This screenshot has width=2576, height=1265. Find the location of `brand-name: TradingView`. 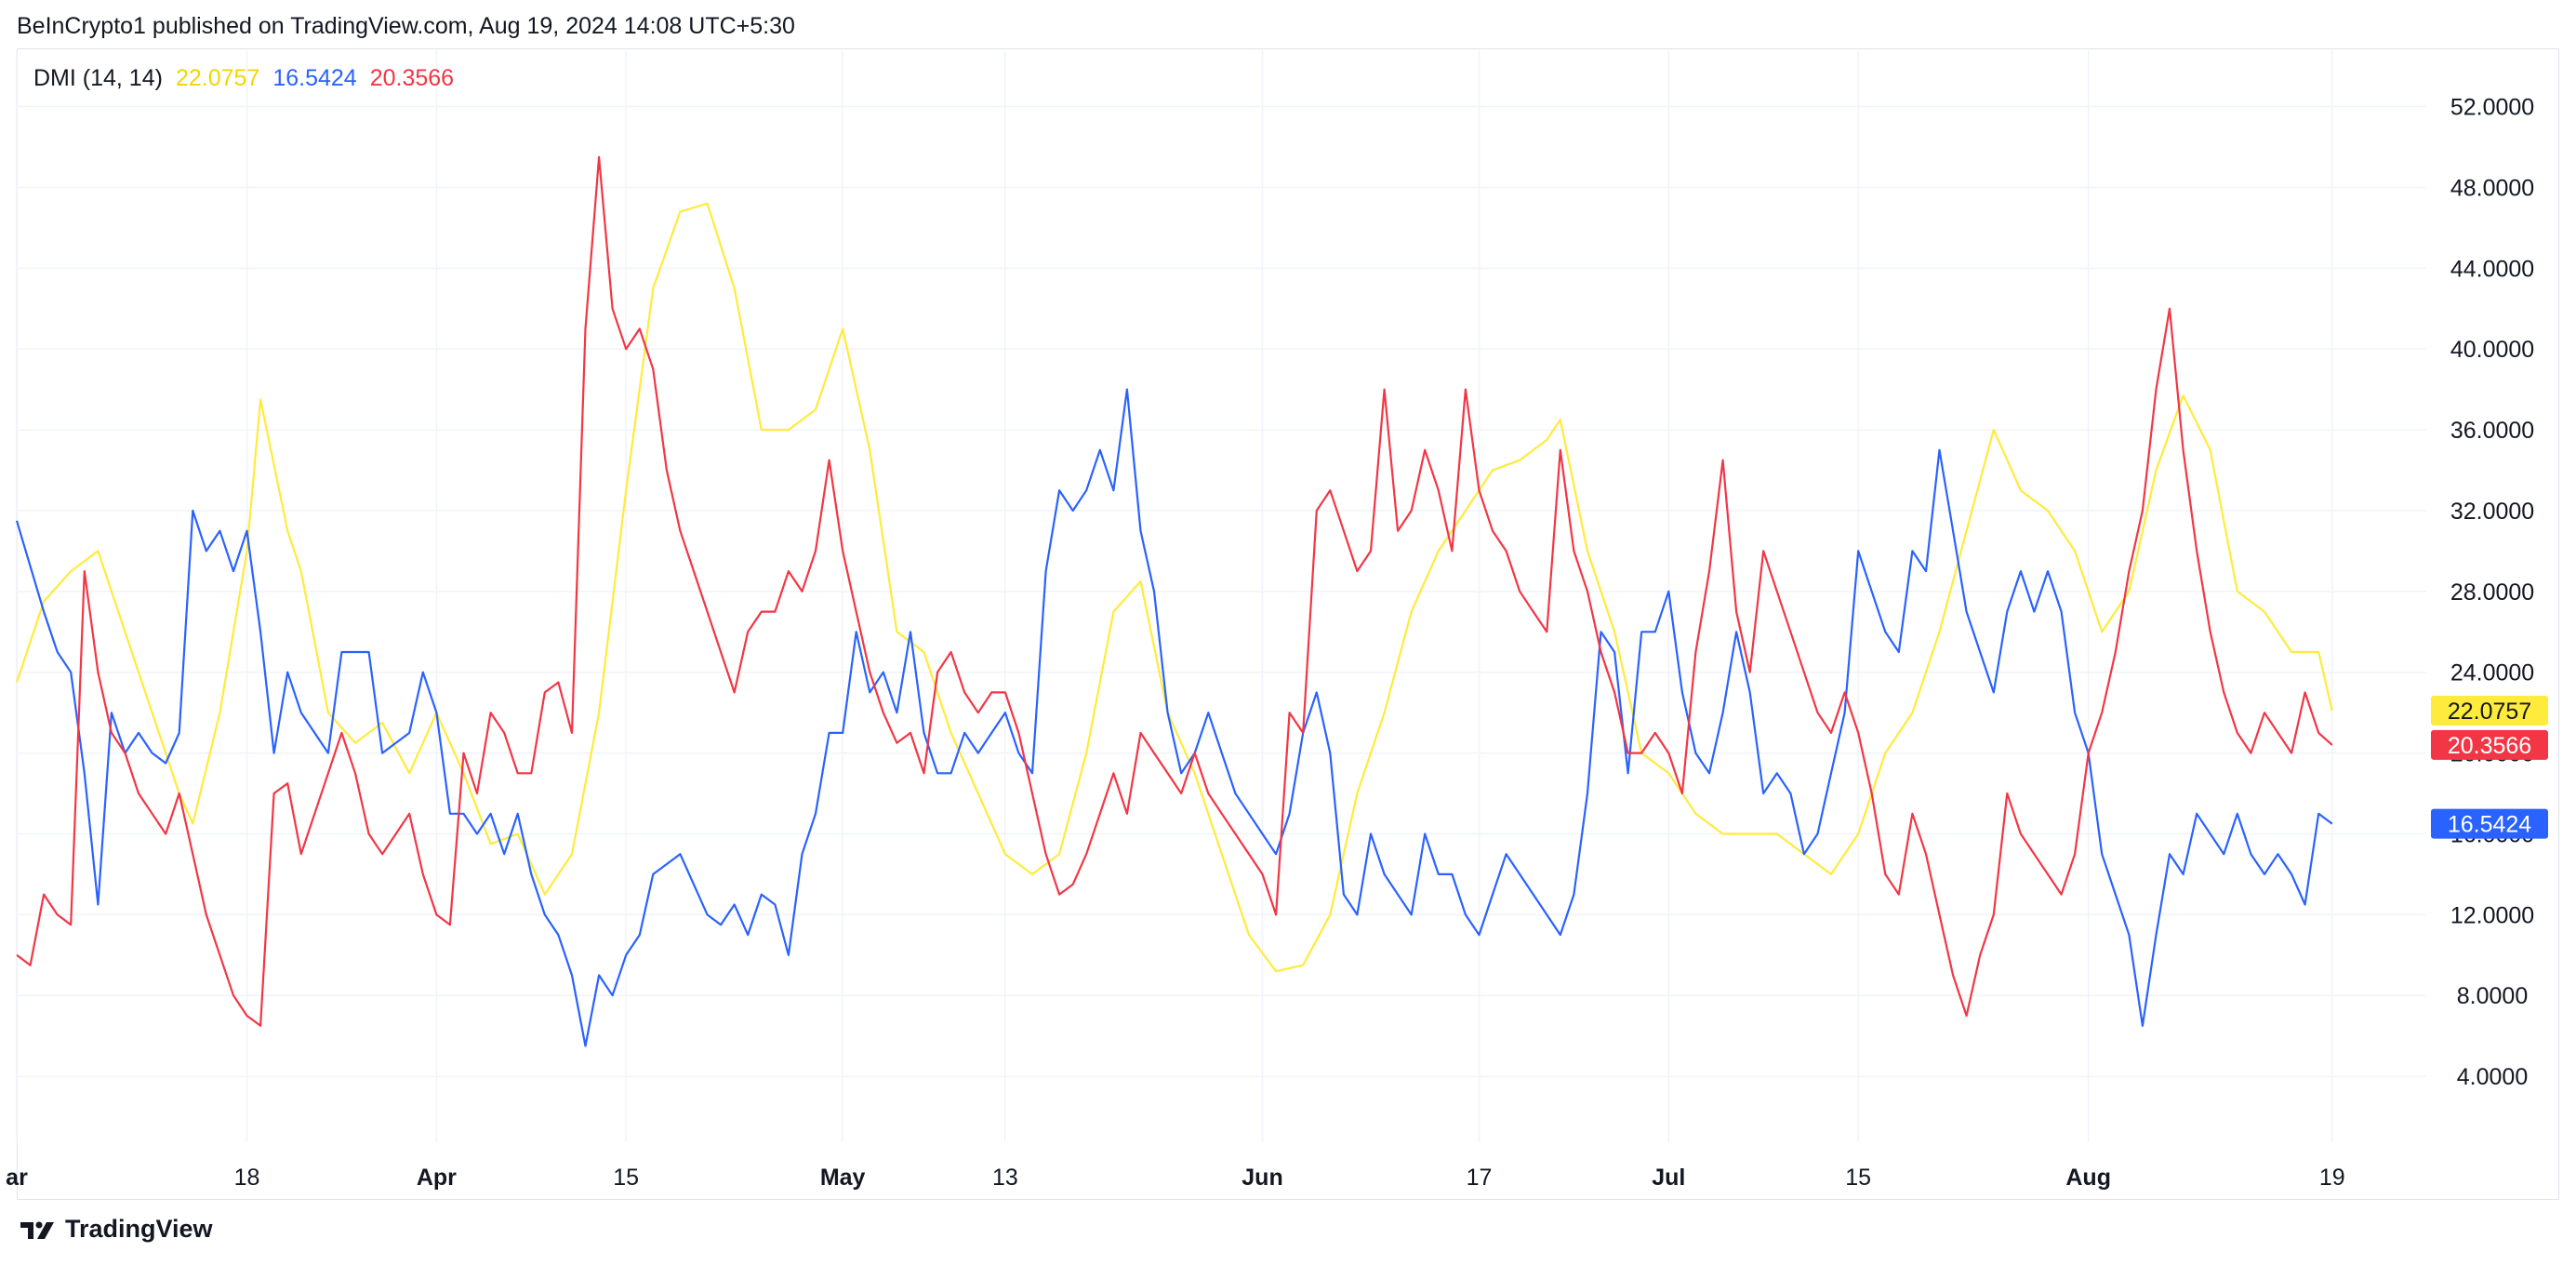

brand-name: TradingView is located at coordinates (139, 1229).